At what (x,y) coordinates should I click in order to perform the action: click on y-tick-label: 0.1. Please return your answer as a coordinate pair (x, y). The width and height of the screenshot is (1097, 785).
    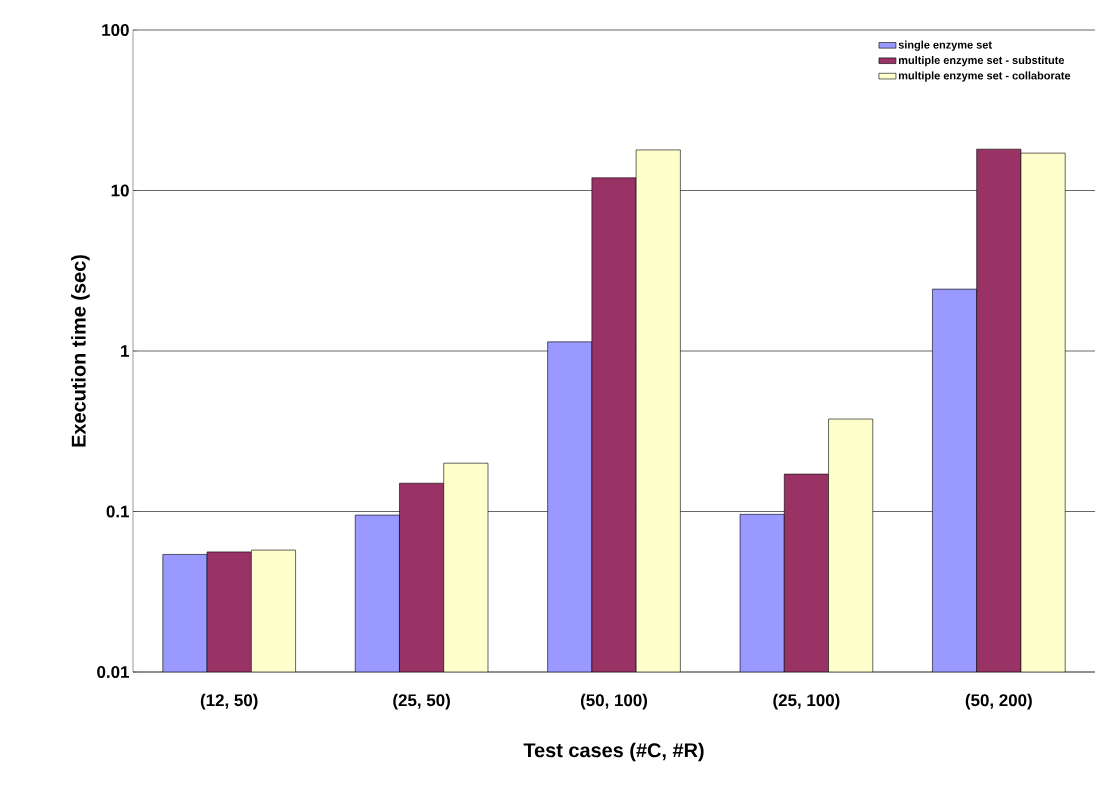
    Looking at the image, I should click on (118, 511).